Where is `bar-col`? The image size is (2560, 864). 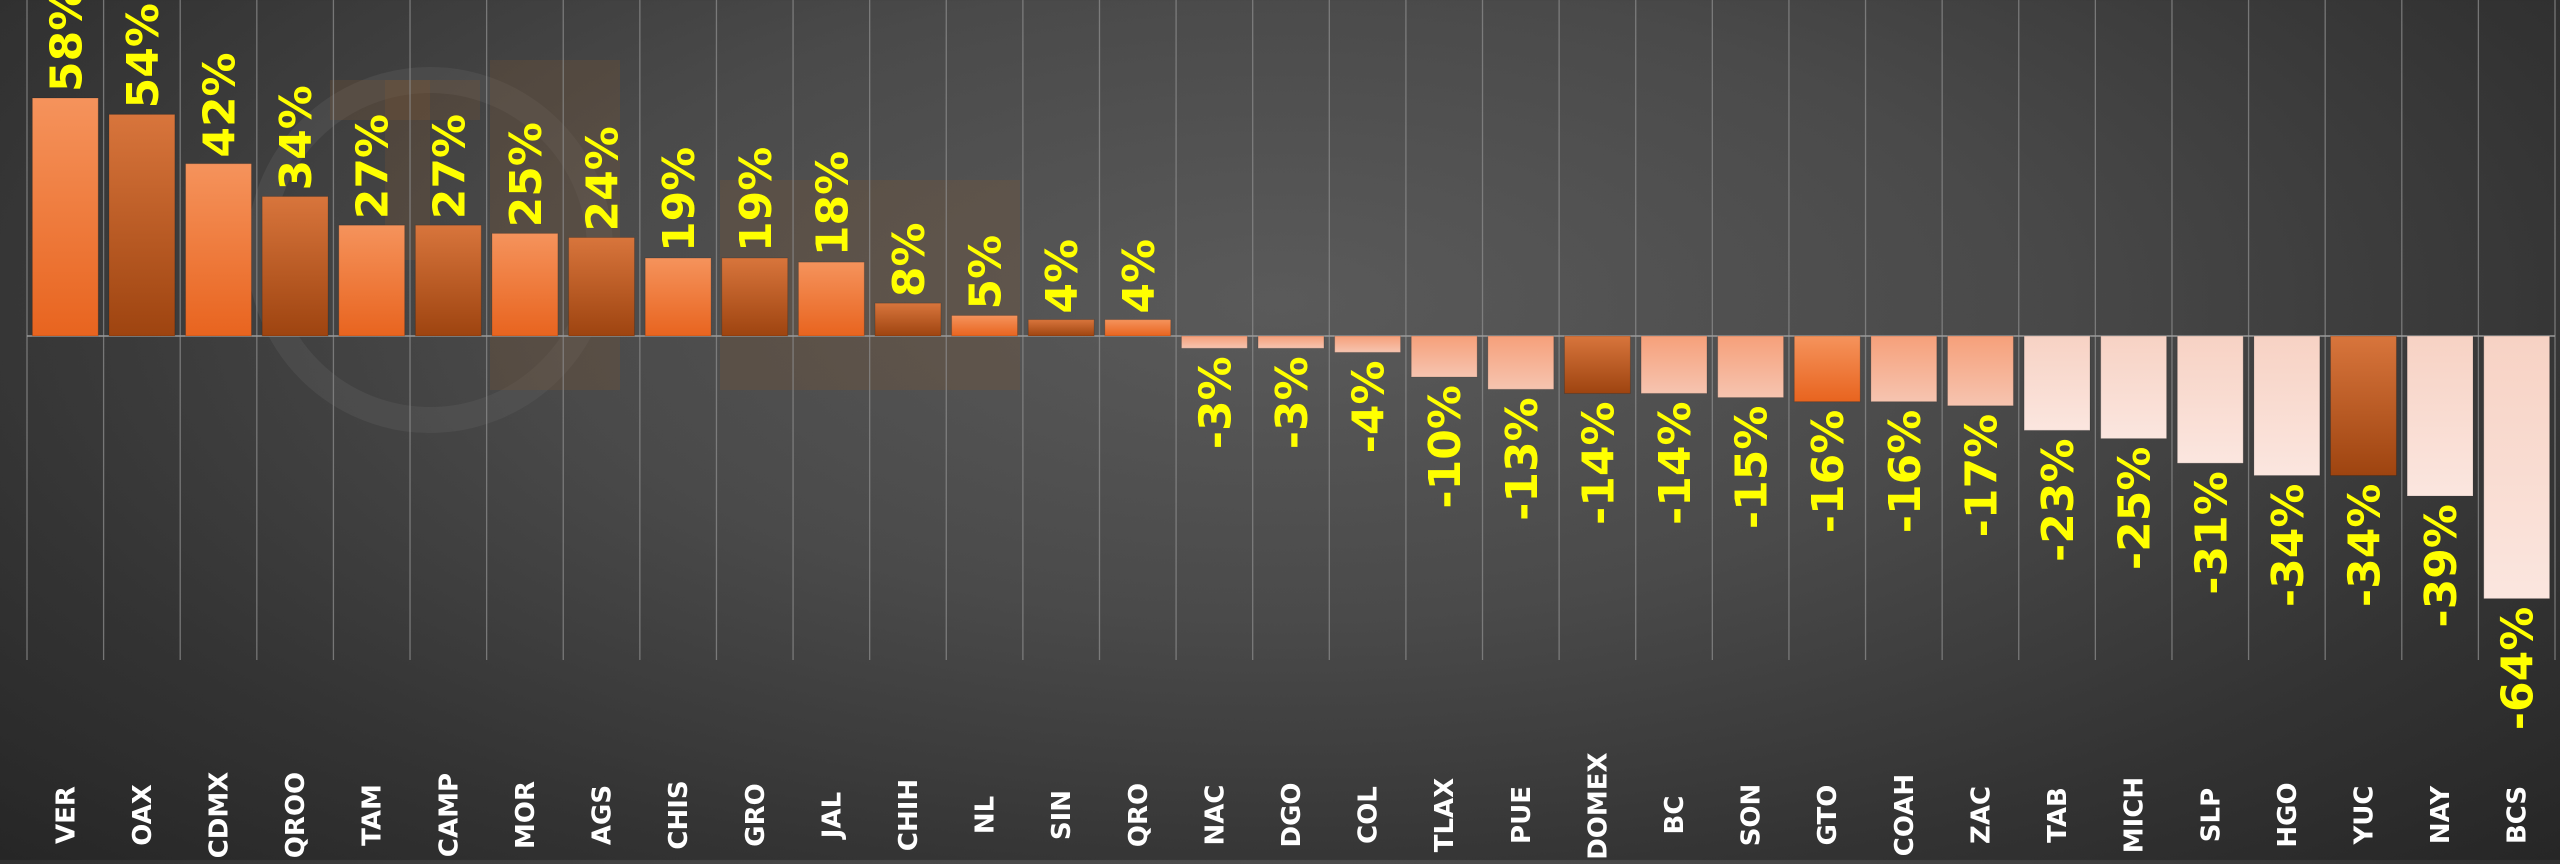
bar-col is located at coordinates (1368, 344).